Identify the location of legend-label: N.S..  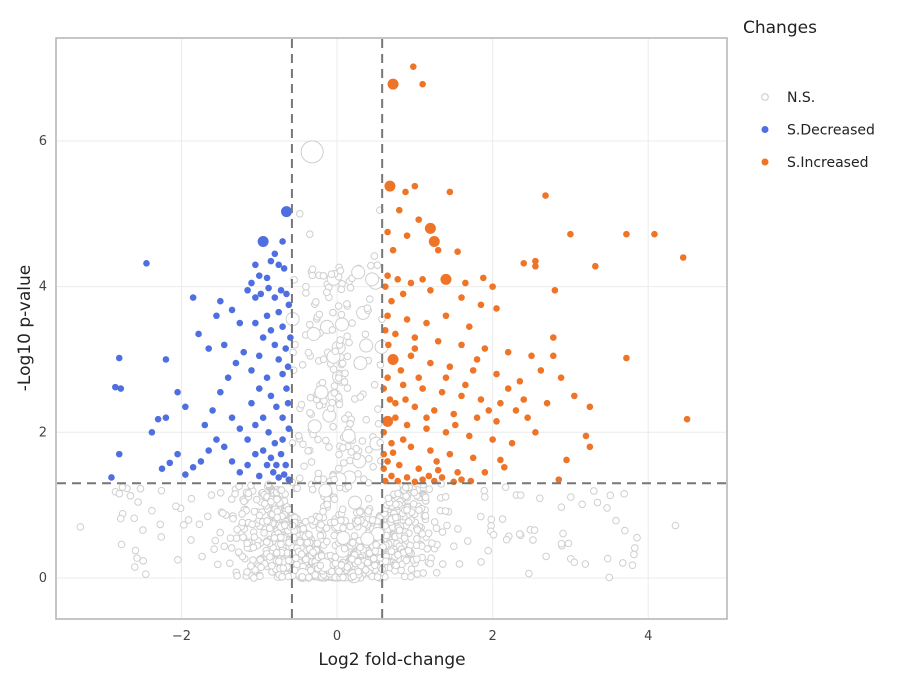
(801, 98).